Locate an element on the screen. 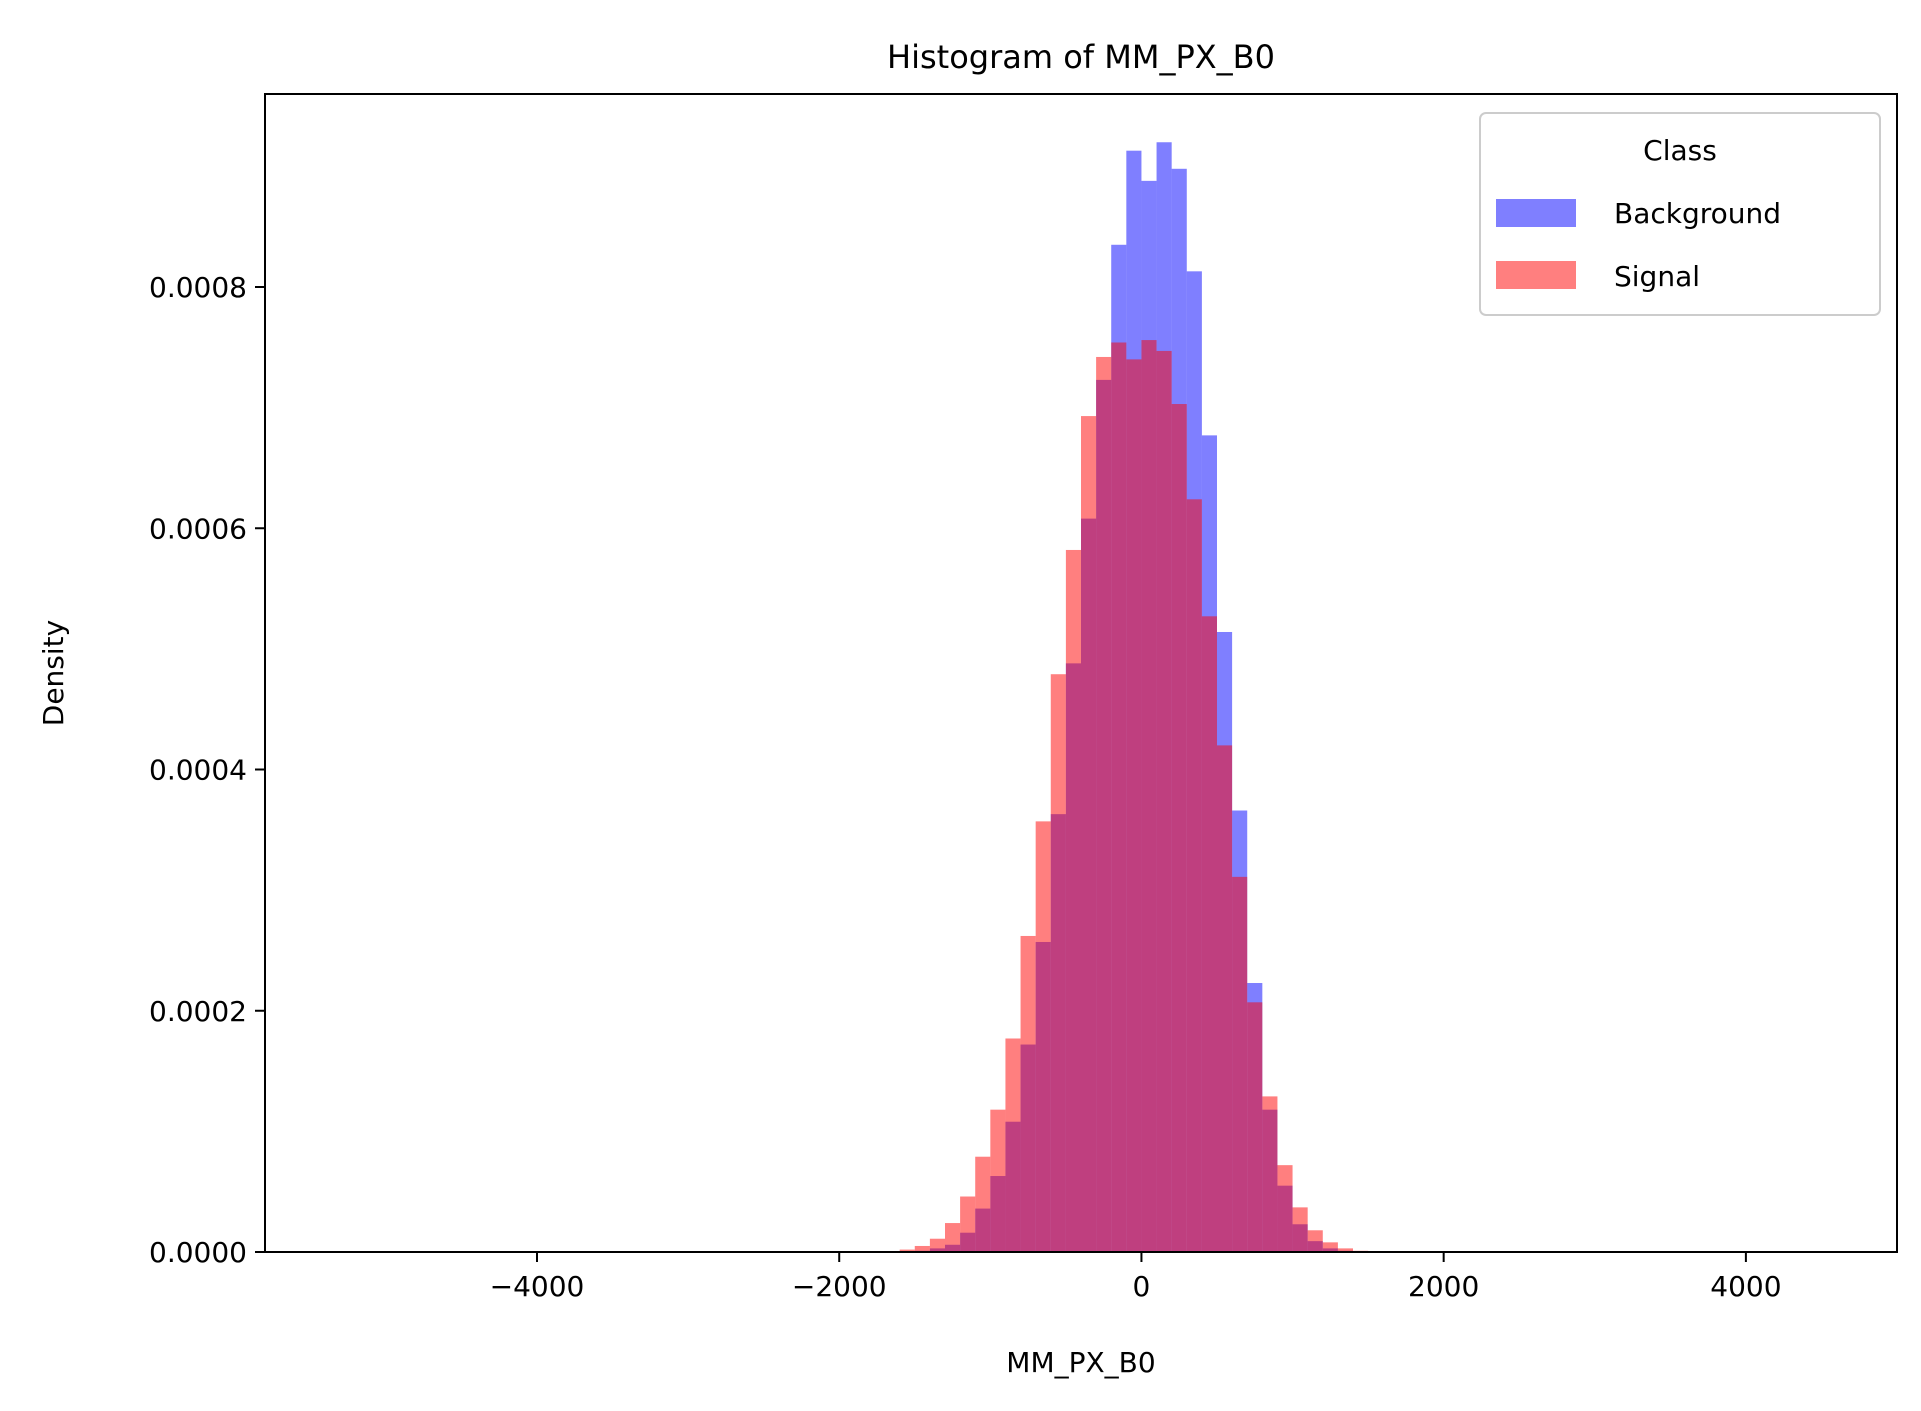 This screenshot has width=1921, height=1411. legend-box is located at coordinates (1680, 214).